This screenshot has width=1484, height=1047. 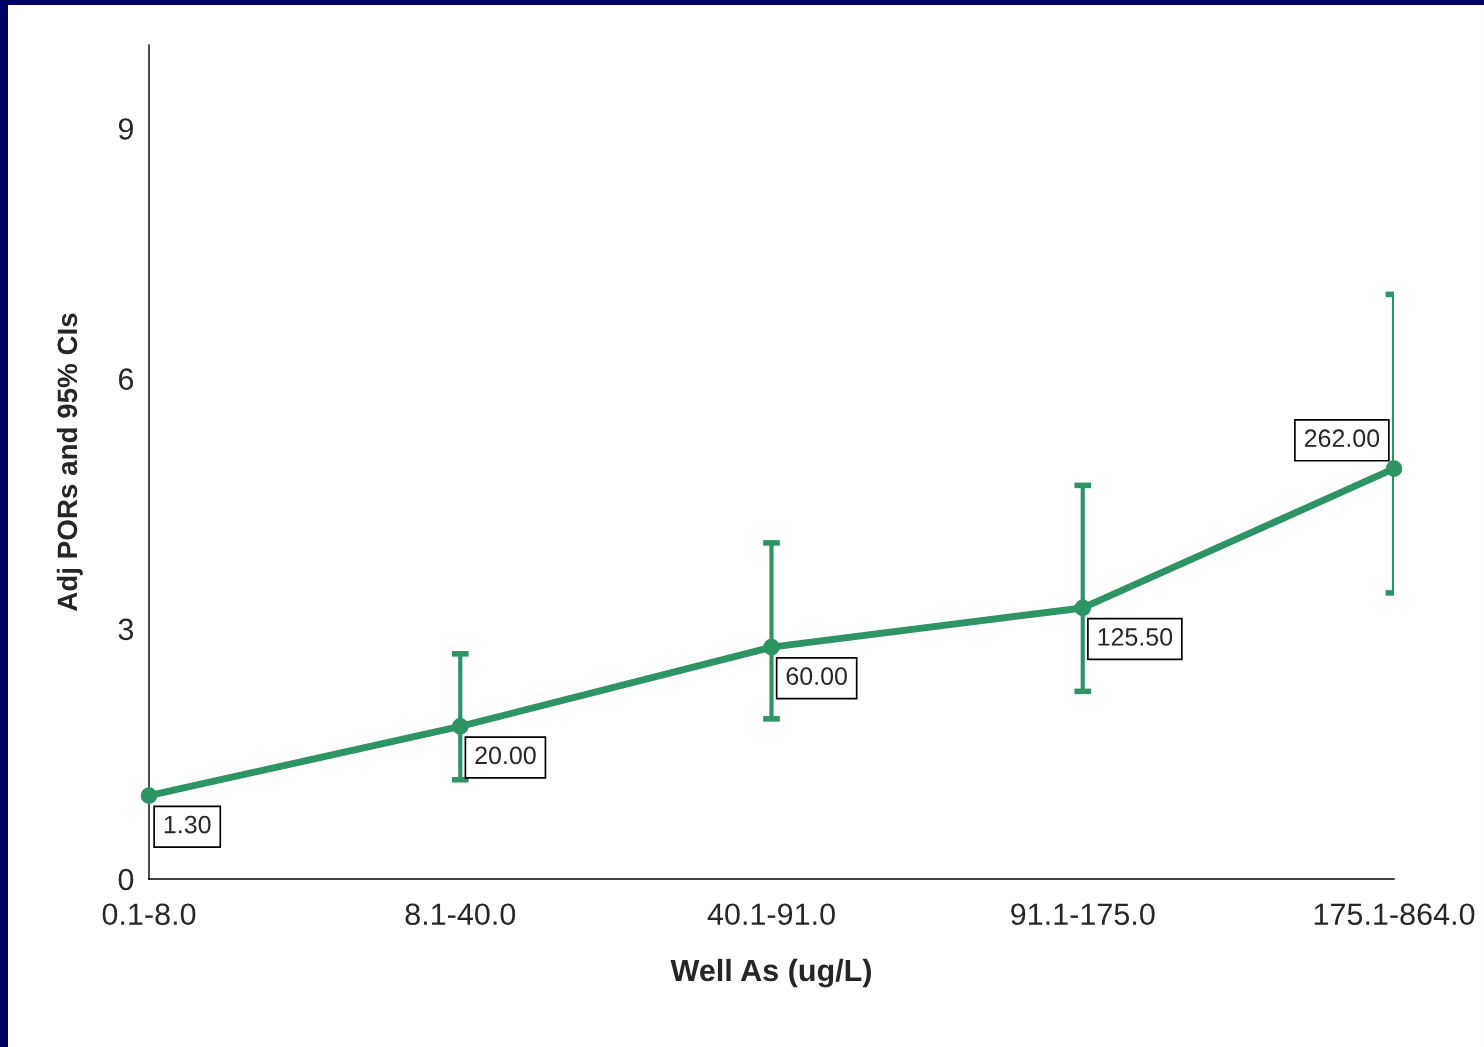 I want to click on x-tick-label: 91.1-175.0, so click(x=1083, y=914).